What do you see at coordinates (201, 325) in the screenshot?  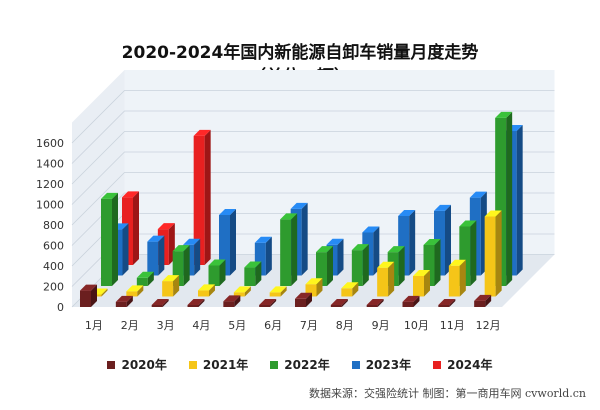 I see `x-tick-label: 4月` at bounding box center [201, 325].